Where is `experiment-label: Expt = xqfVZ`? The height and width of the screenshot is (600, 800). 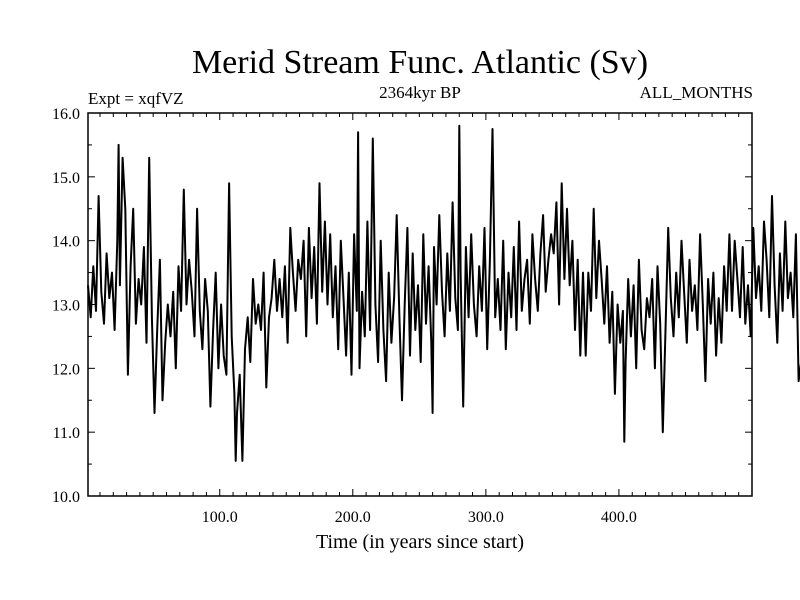 experiment-label: Expt = xqfVZ is located at coordinates (136, 98).